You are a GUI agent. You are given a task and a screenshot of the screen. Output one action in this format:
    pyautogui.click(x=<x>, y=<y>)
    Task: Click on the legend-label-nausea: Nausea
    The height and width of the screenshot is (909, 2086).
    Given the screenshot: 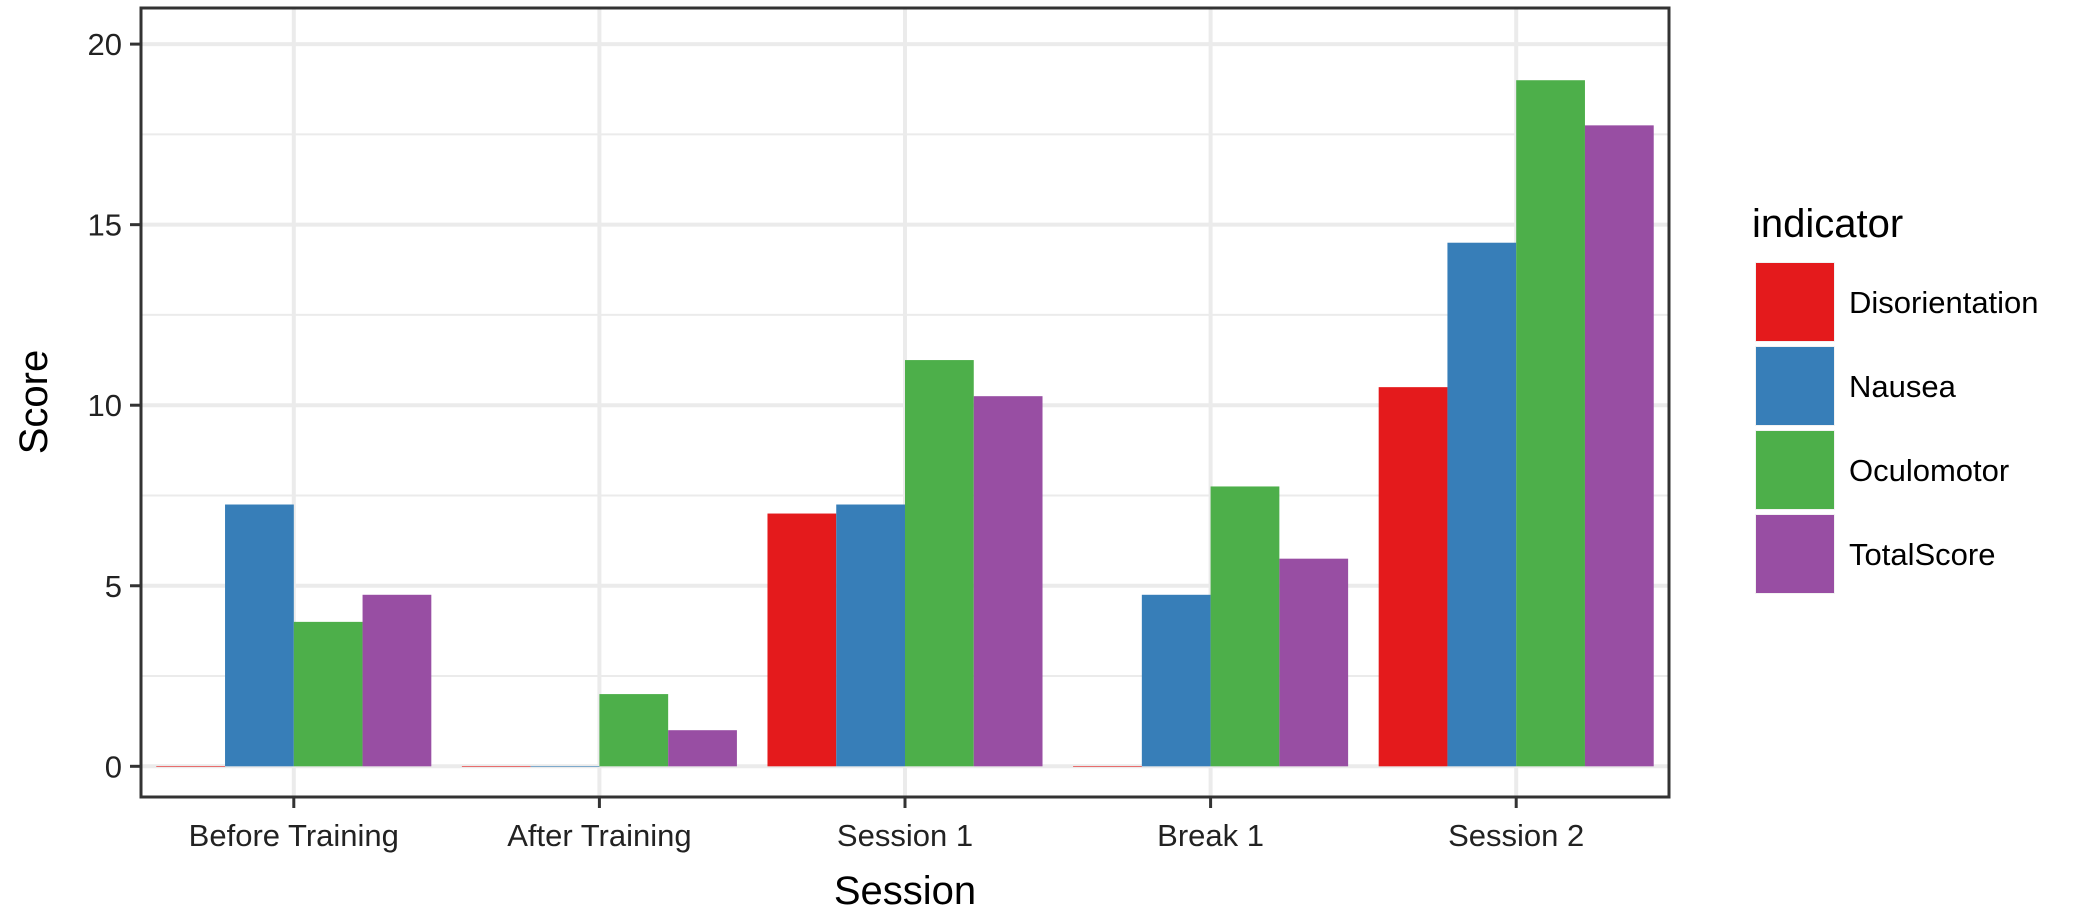 What is the action you would take?
    pyautogui.click(x=1903, y=386)
    